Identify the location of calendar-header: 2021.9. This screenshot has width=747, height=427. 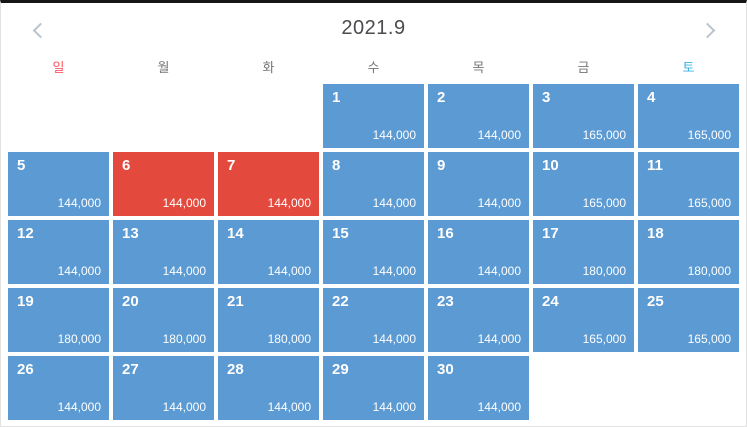
(373, 28).